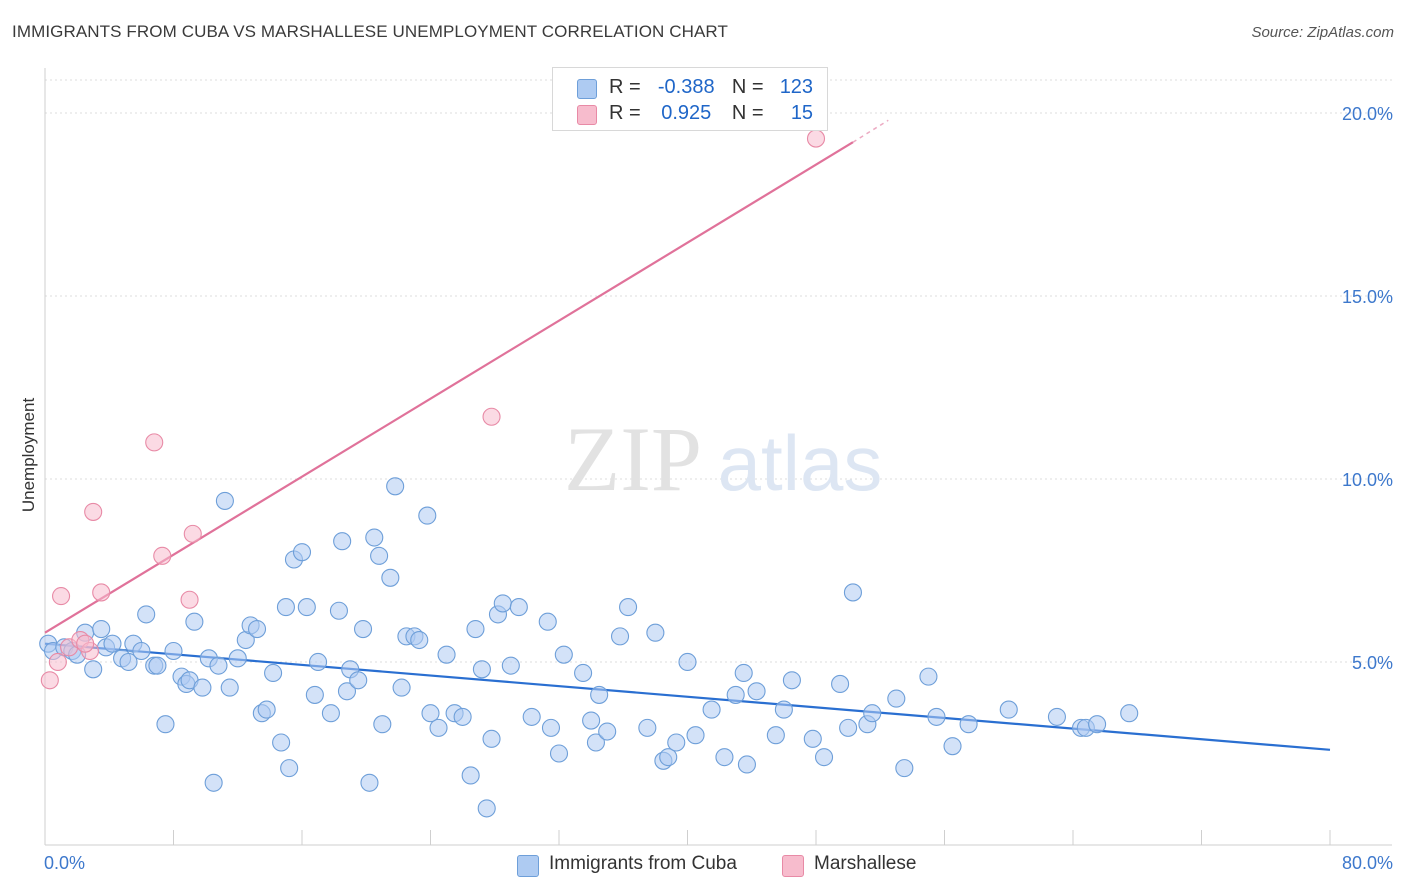 The height and width of the screenshot is (892, 1406). What do you see at coordinates (711, 113) in the screenshot?
I see `legend-text-marshallese: R = 0.925 N = 15` at bounding box center [711, 113].